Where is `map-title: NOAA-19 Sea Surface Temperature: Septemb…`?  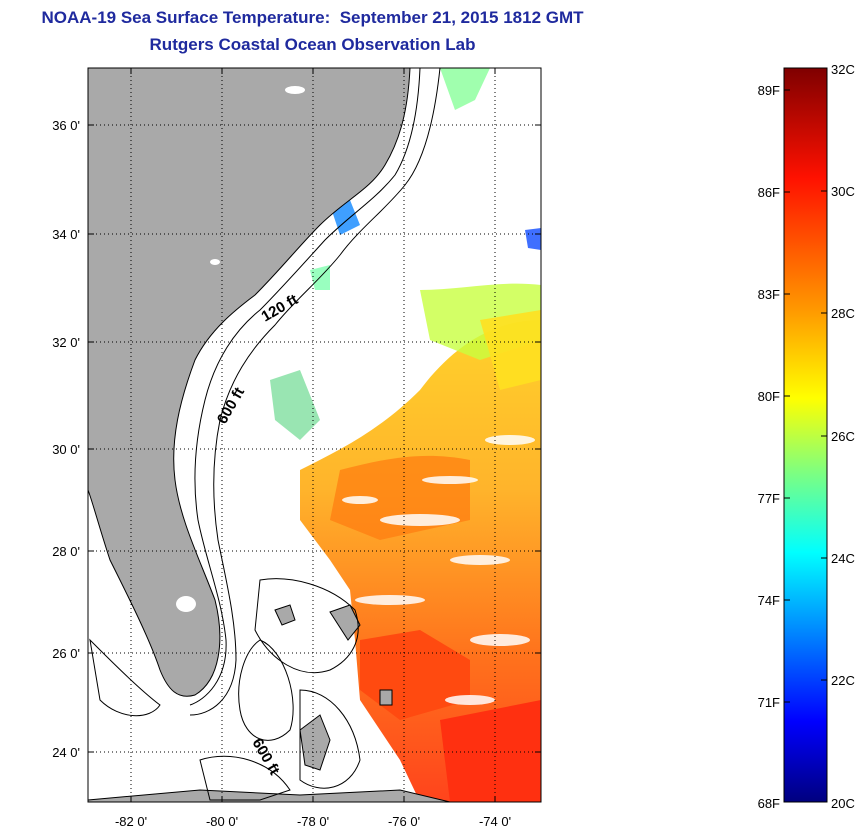 map-title: NOAA-19 Sea Surface Temperature: Septemb… is located at coordinates (312, 17).